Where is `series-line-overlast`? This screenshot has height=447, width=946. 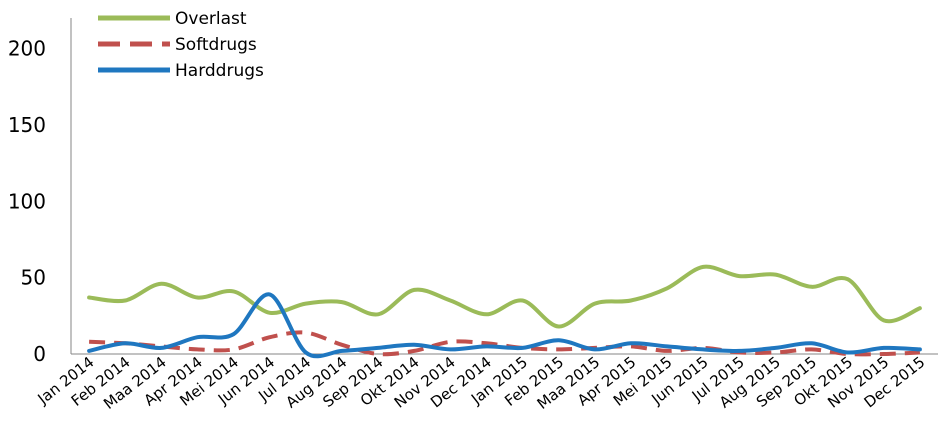 series-line-overlast is located at coordinates (504, 296).